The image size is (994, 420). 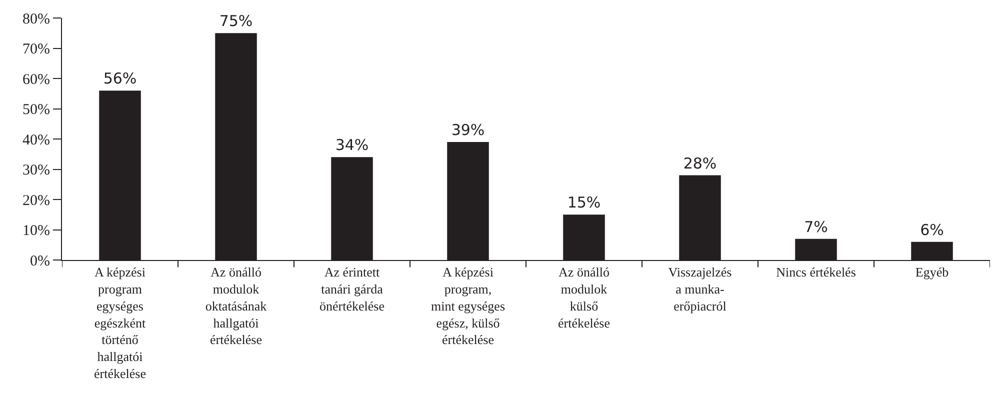 What do you see at coordinates (700, 289) in the screenshot?
I see `x-tick-label: Visszajelzés a munka- erőpiacról` at bounding box center [700, 289].